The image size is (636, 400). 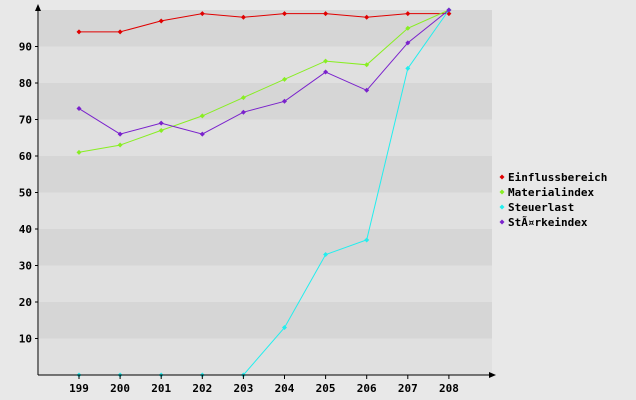 What do you see at coordinates (326, 388) in the screenshot?
I see `x-tick-label: 205` at bounding box center [326, 388].